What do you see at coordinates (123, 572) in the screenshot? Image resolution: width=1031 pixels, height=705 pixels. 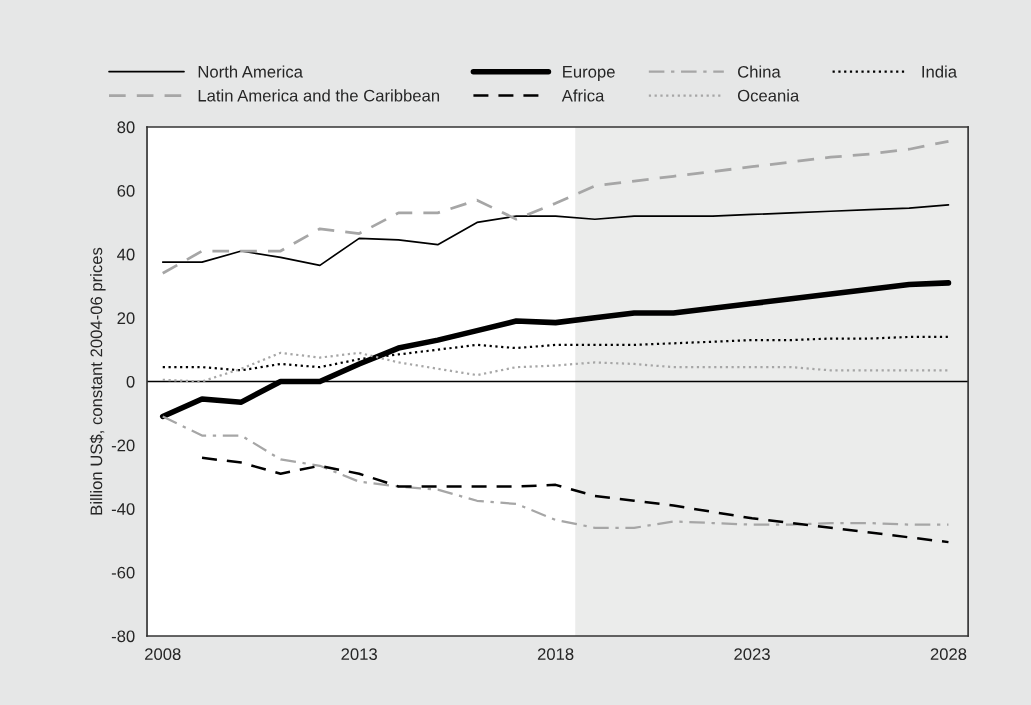 I see `y-tick-label: -60` at bounding box center [123, 572].